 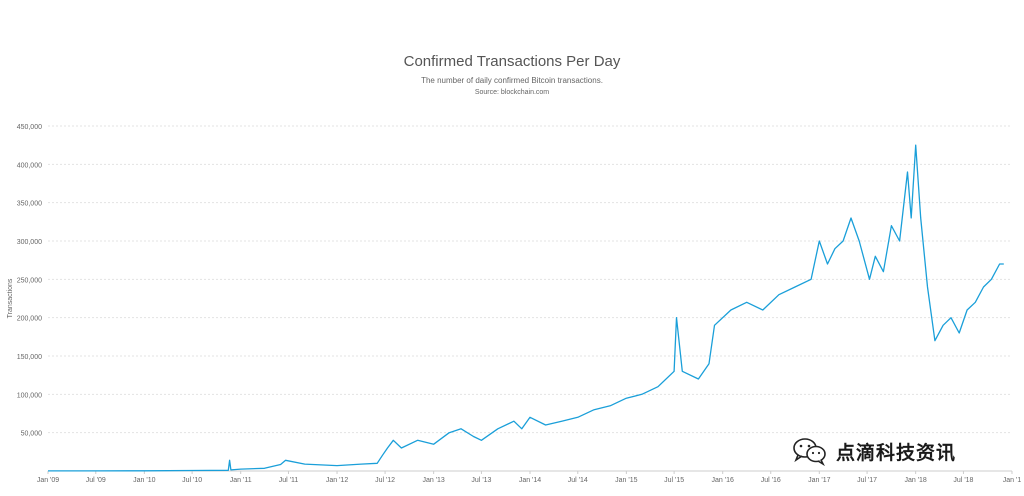 What do you see at coordinates (32, 434) in the screenshot?
I see `y-tick-label: 50,000` at bounding box center [32, 434].